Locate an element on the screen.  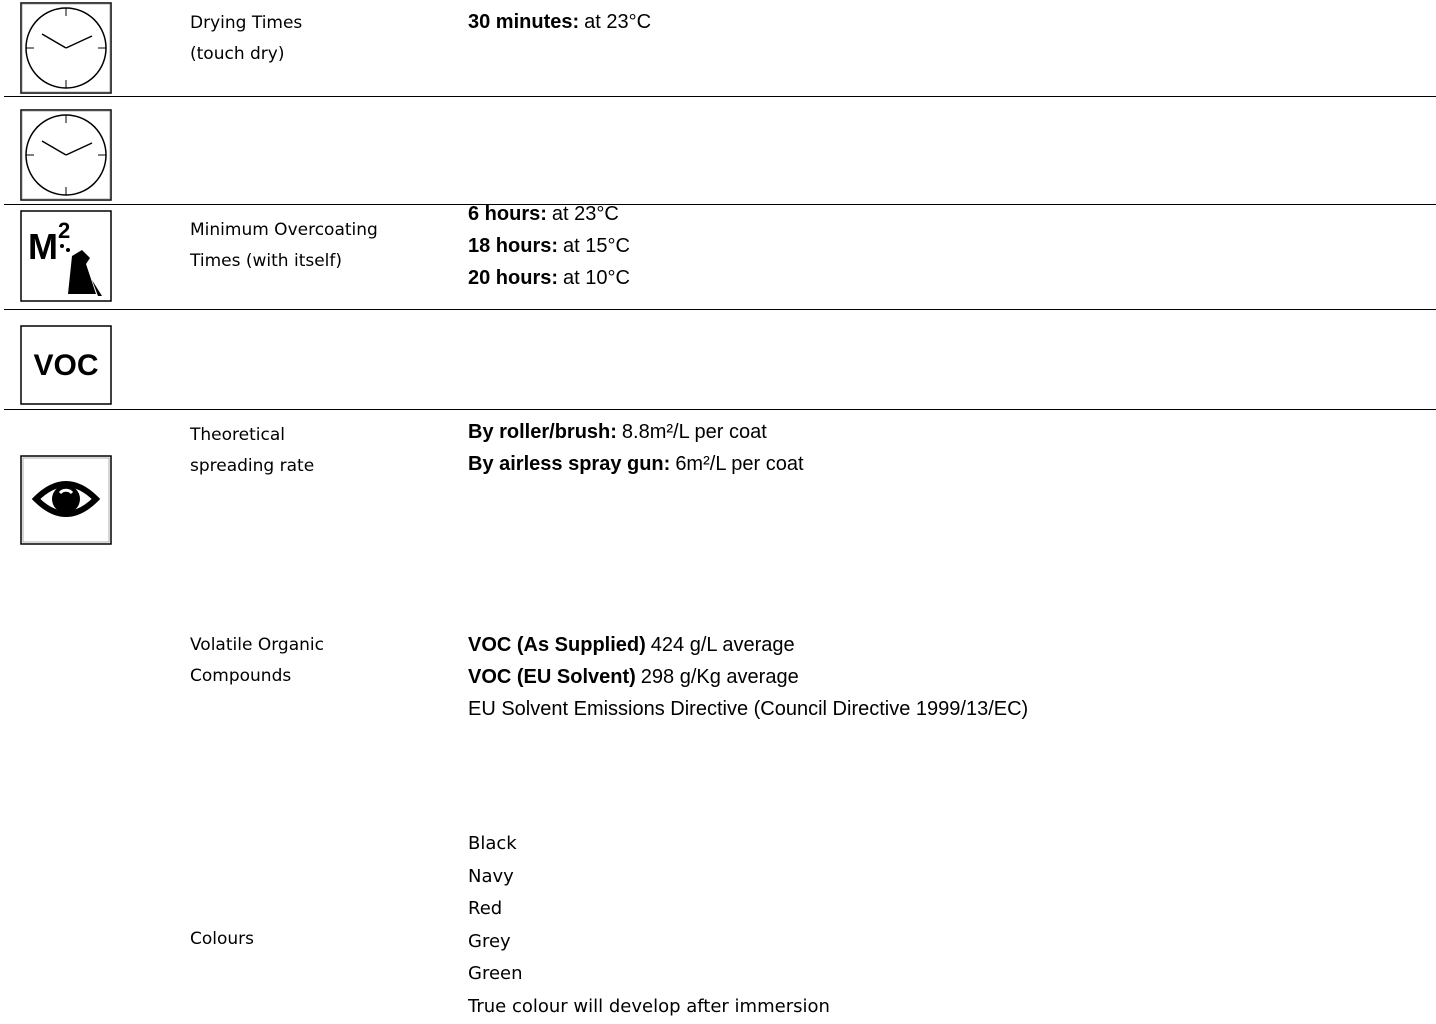
detail-line: By roller/brush: 8.8m²/L per coat is located at coordinates (636, 432).